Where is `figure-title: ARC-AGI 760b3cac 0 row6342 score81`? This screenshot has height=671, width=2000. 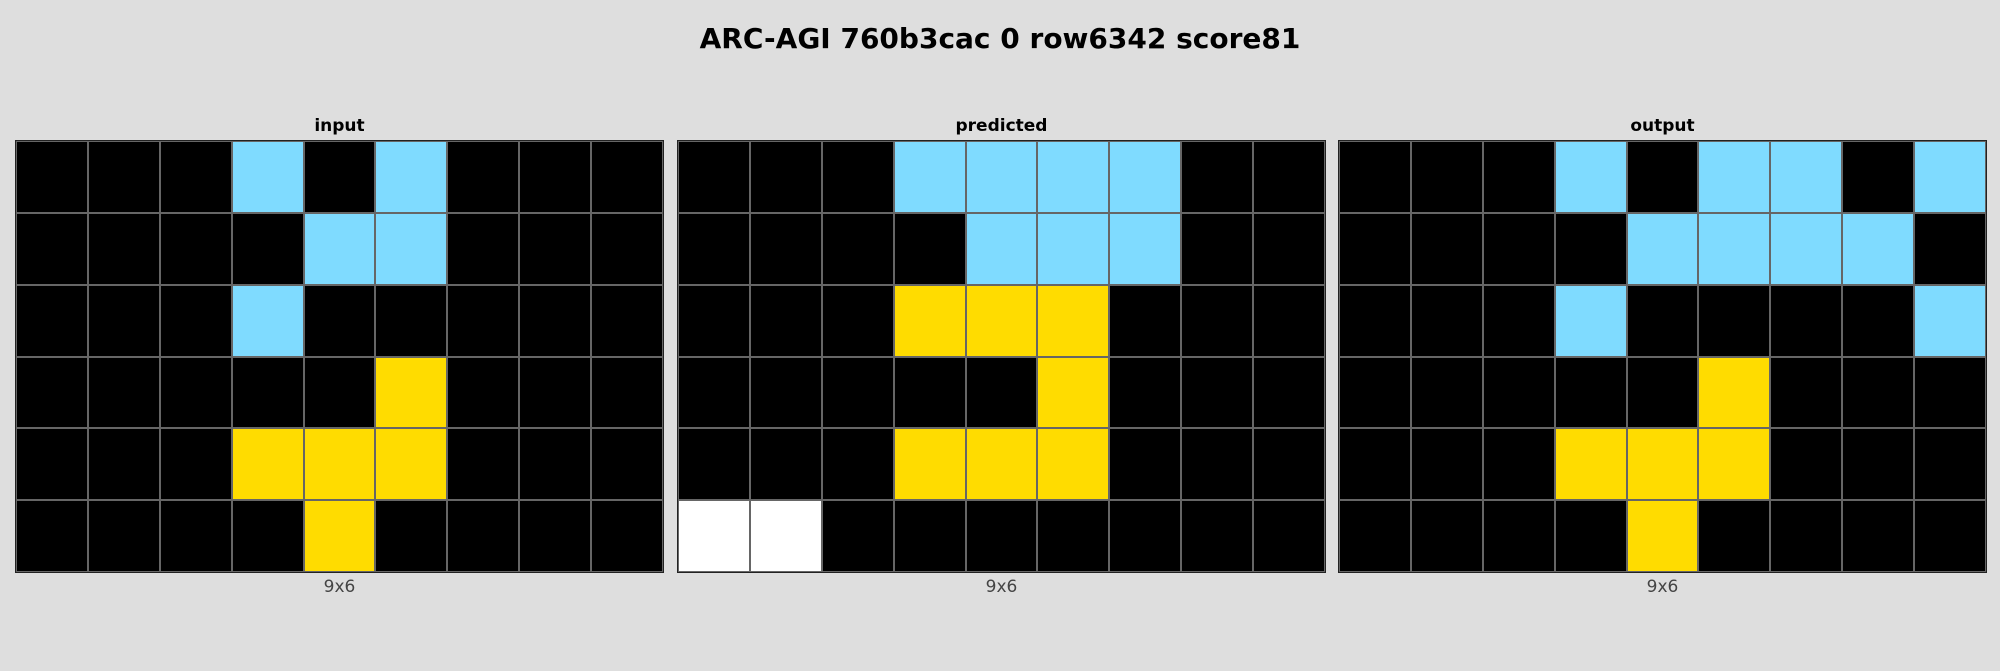
figure-title: ARC-AGI 760b3cac 0 row6342 score81 is located at coordinates (1000, 38).